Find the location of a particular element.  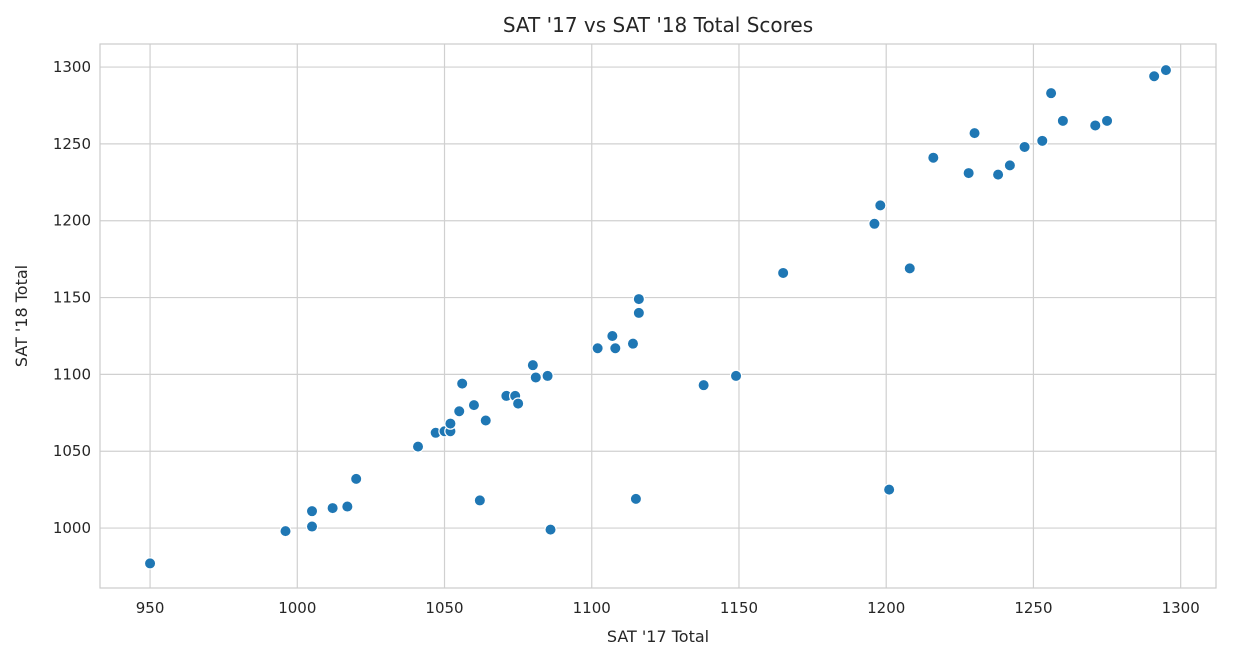

y-tick-label: 1300 is located at coordinates (72, 67).